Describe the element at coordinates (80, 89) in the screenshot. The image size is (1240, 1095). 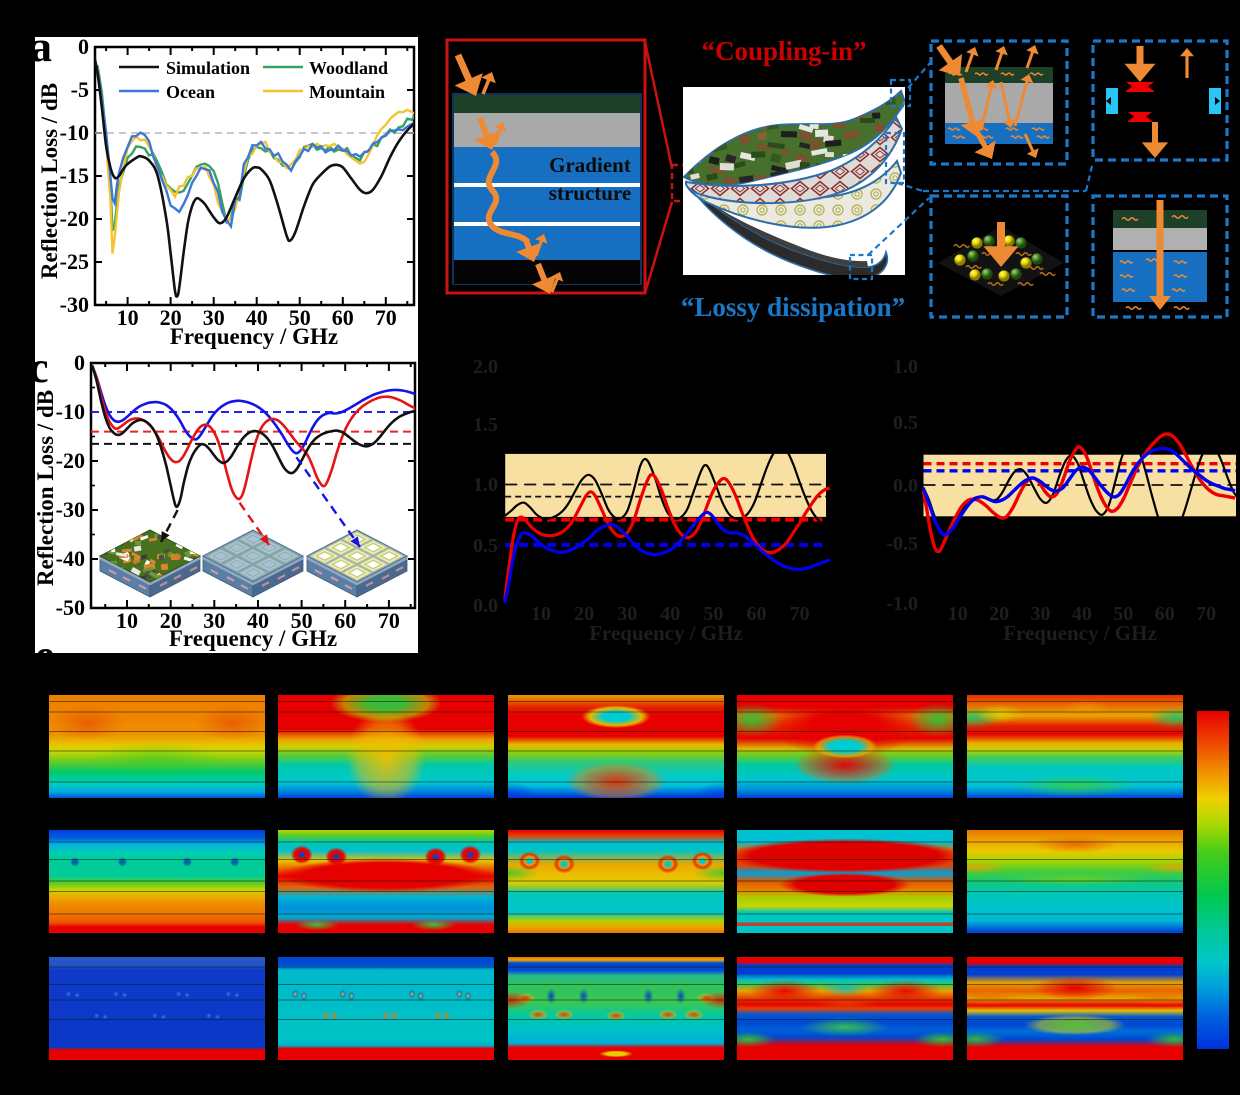
I see `svg-text: -5` at that location.